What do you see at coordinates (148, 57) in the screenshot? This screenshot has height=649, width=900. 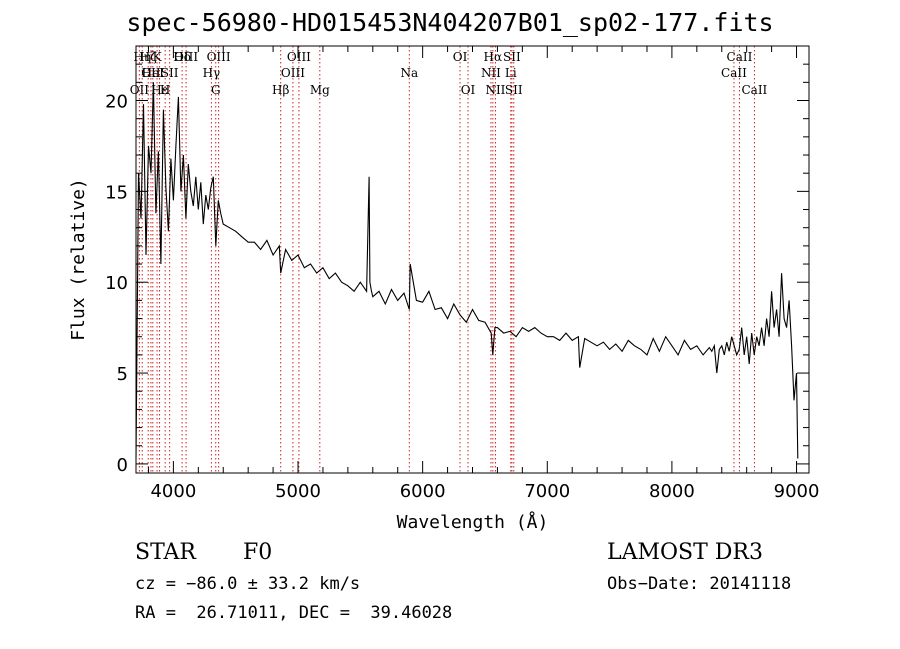 I see `line-marker-label: Hζ` at bounding box center [148, 57].